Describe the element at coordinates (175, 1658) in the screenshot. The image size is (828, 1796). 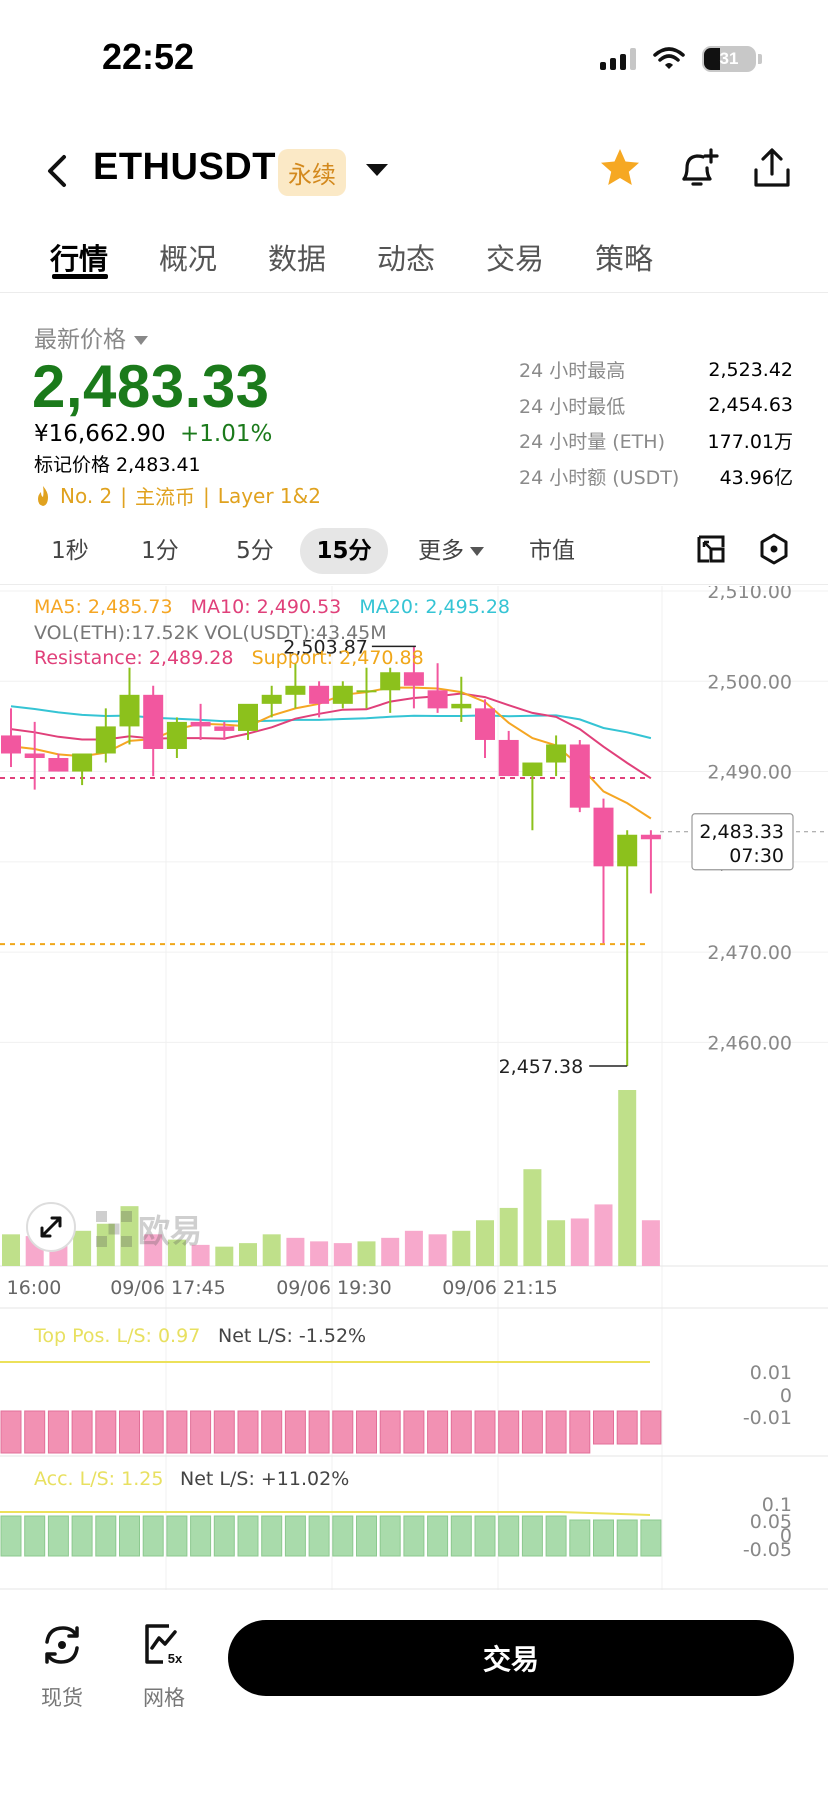
I see `svg-text: 5x` at that location.